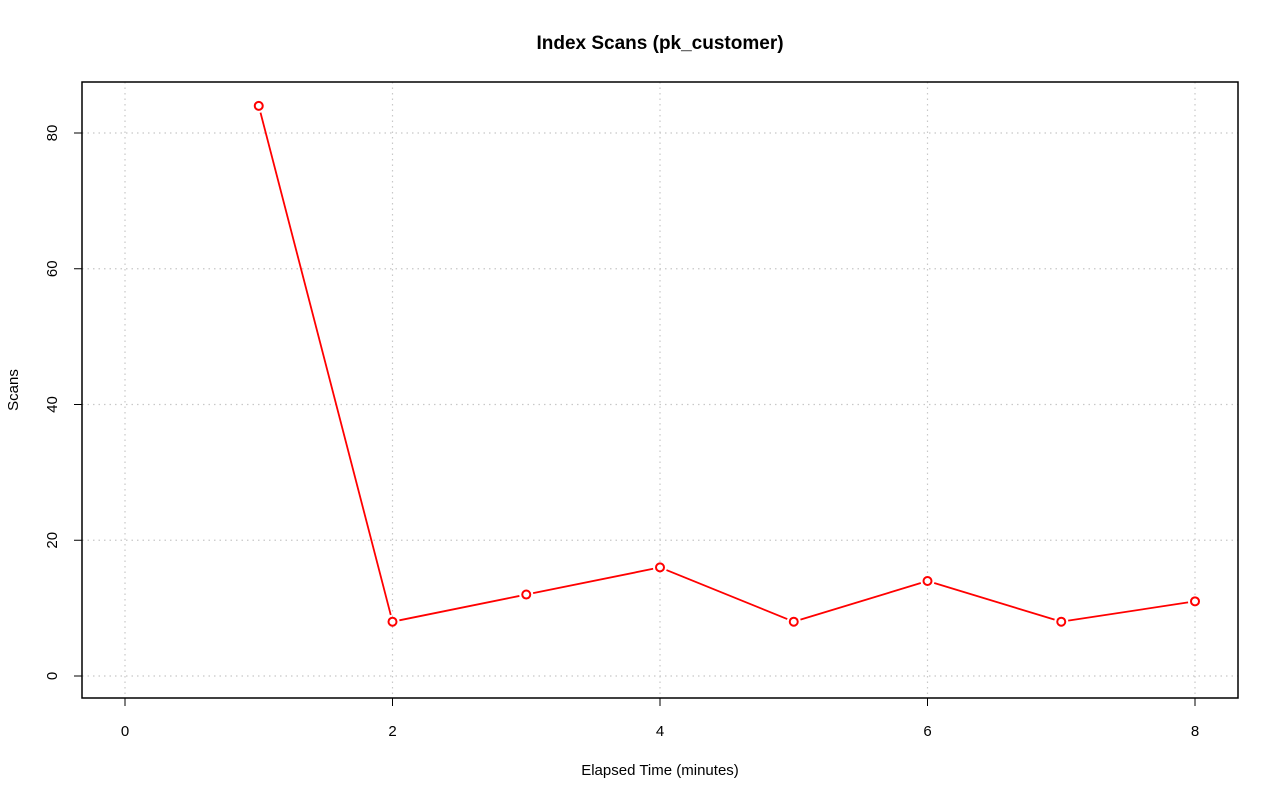 This screenshot has width=1280, height=801. Describe the element at coordinates (927, 731) in the screenshot. I see `x-tick-label: 6` at that location.